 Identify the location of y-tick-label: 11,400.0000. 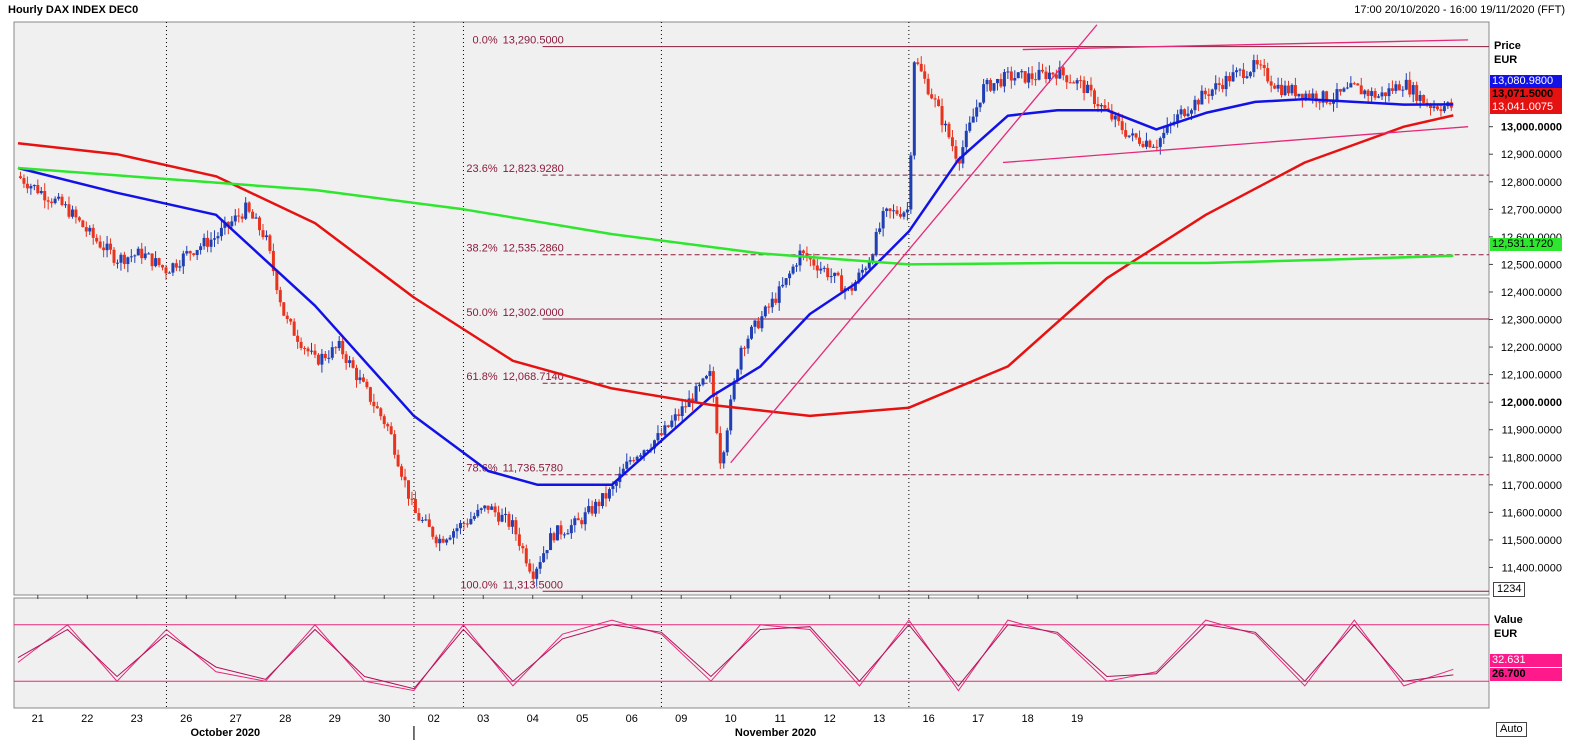
(1532, 568).